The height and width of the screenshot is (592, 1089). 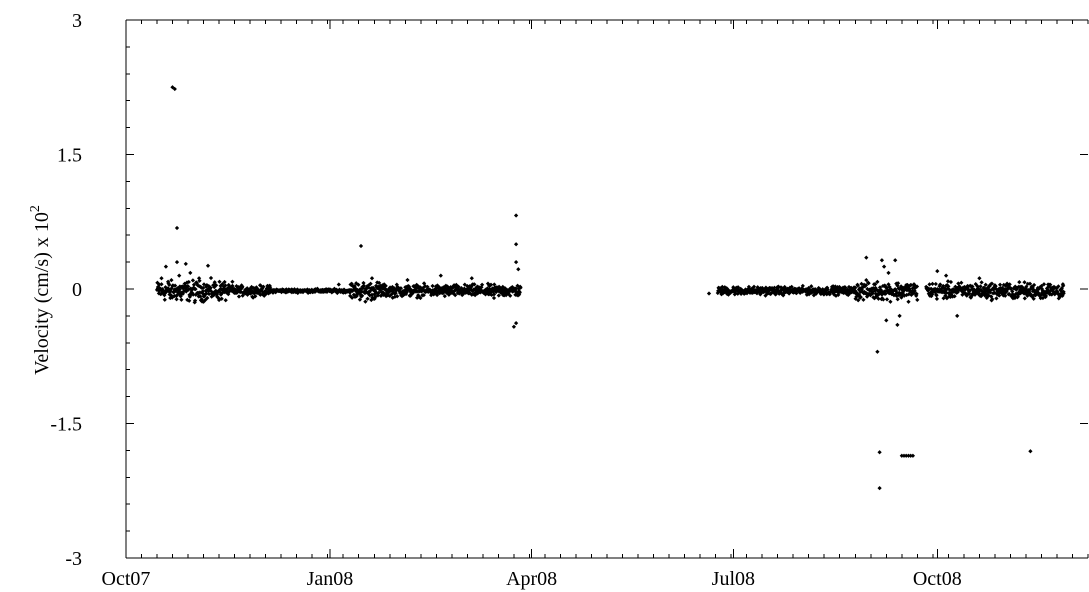 I want to click on y-tick-label: -3, so click(x=73, y=559).